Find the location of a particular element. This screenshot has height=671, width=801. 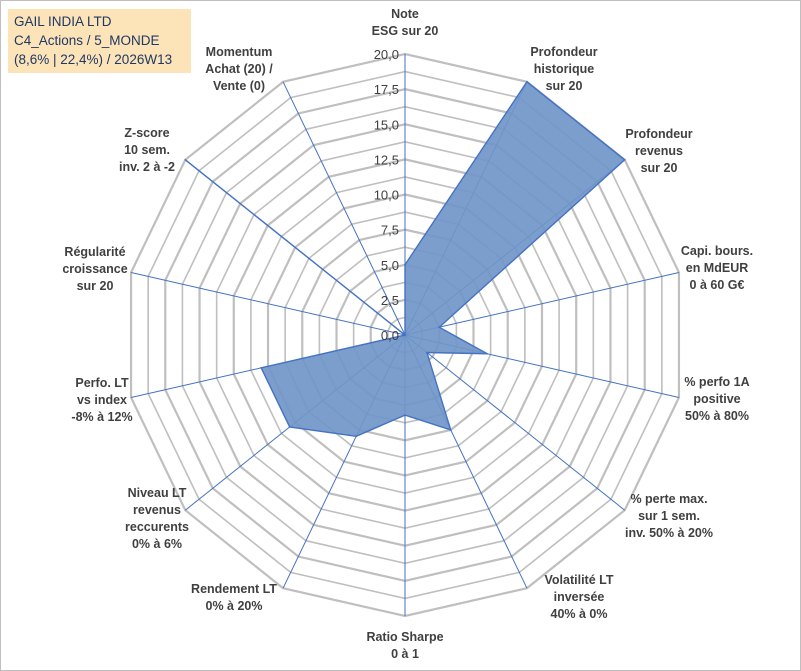

tick-label: 5,0 is located at coordinates (390, 265).